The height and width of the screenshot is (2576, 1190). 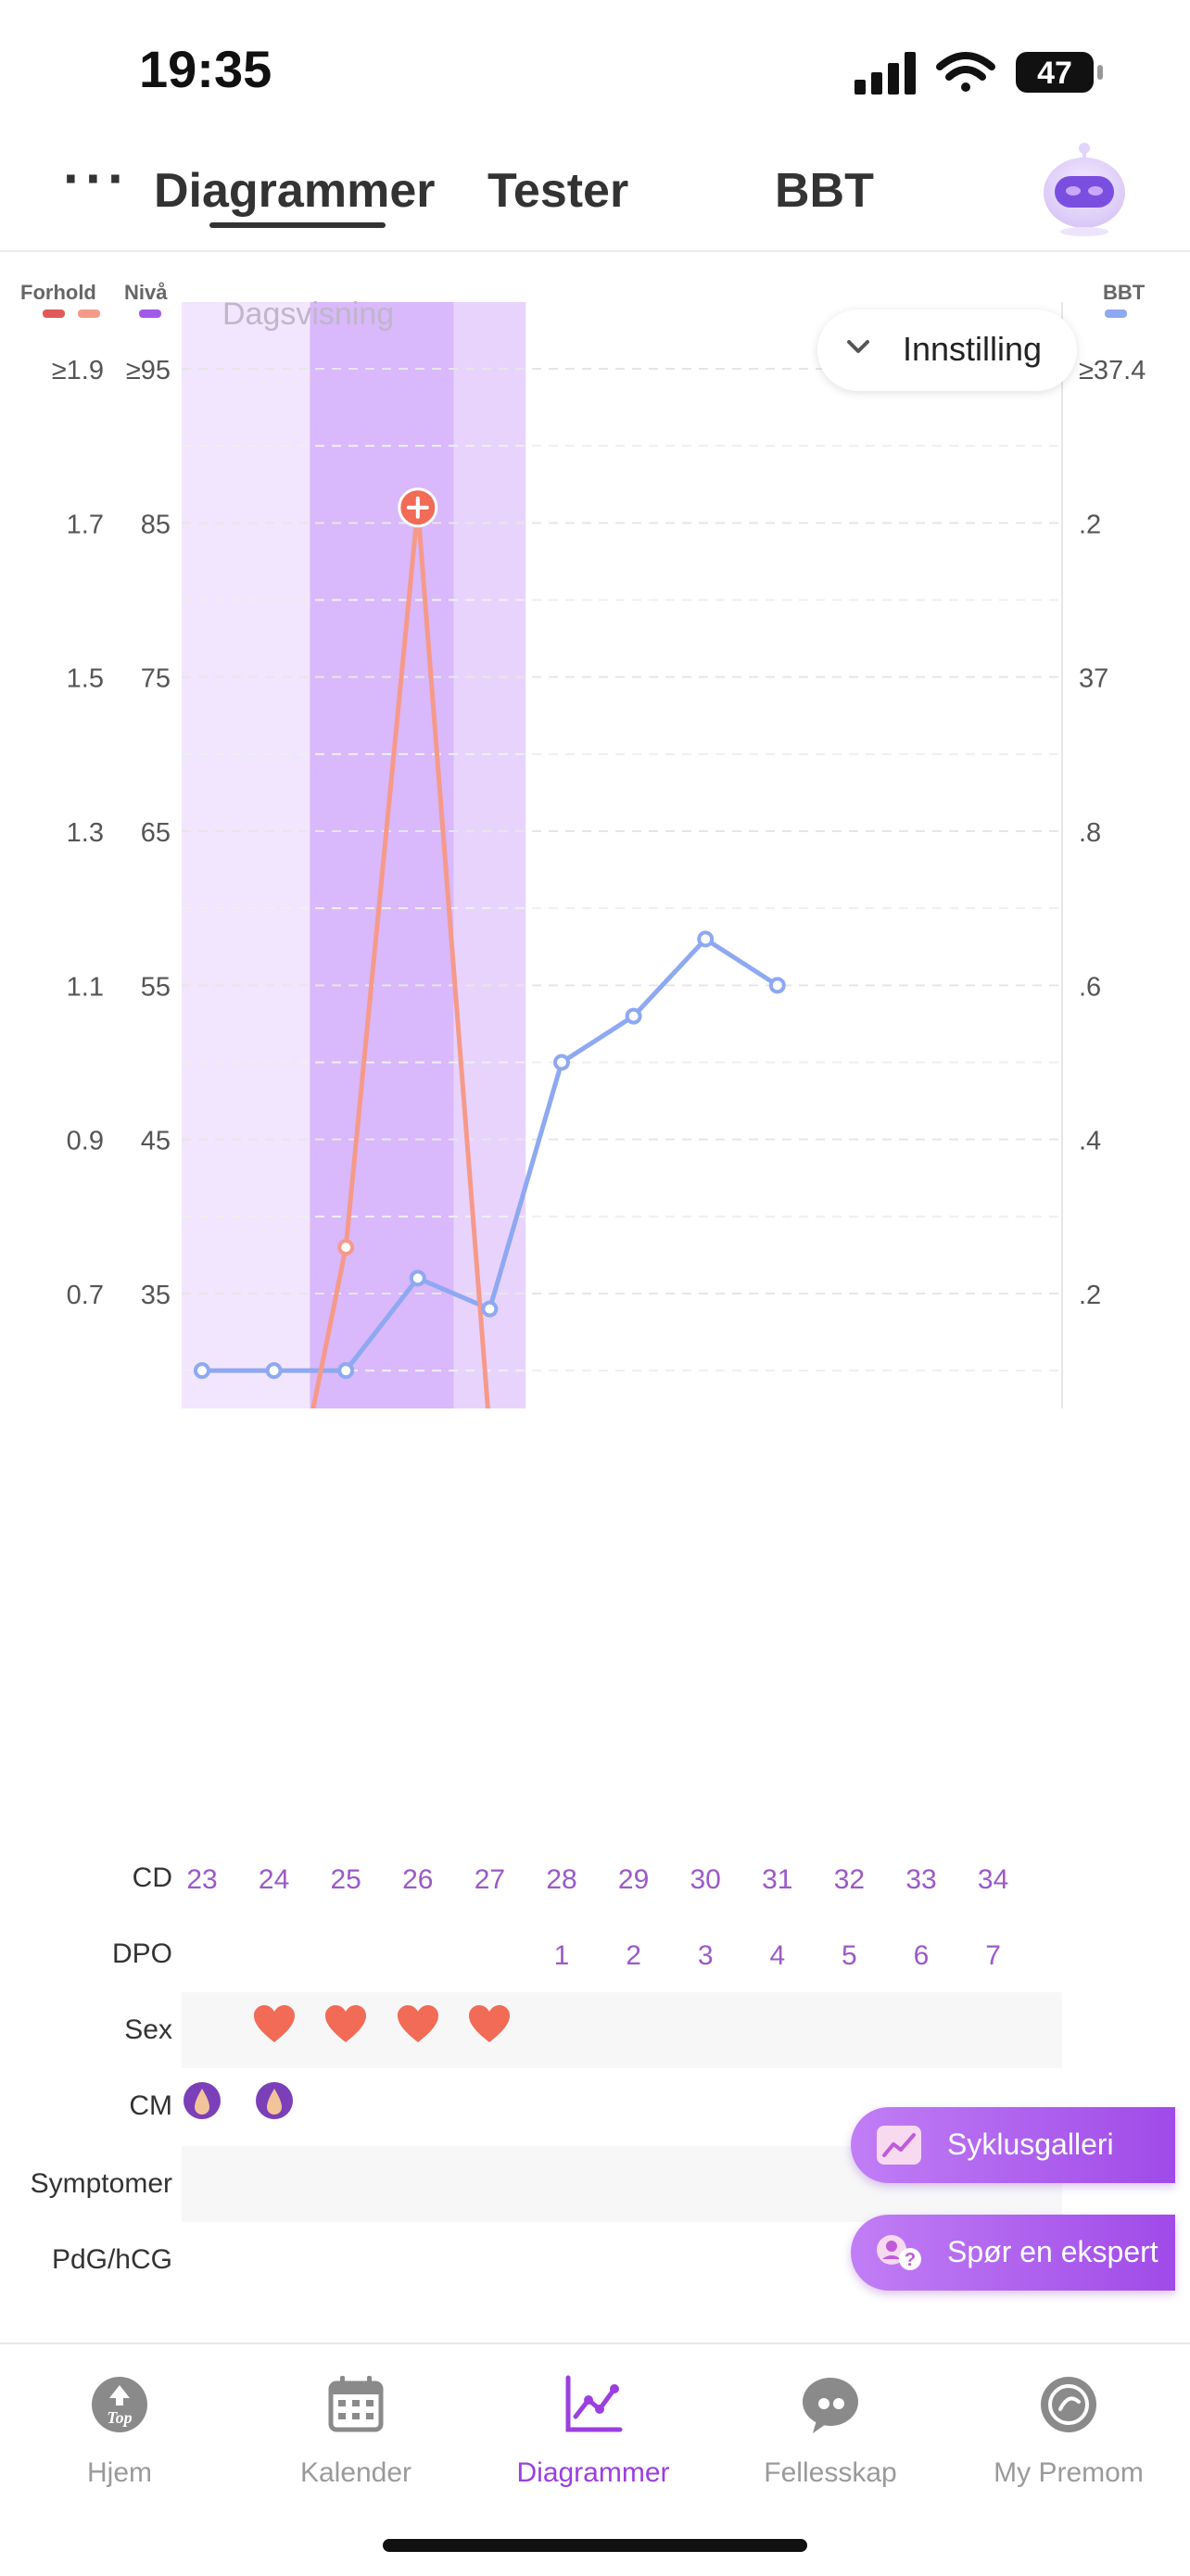 I want to click on settings-button: Innstilling, so click(x=947, y=350).